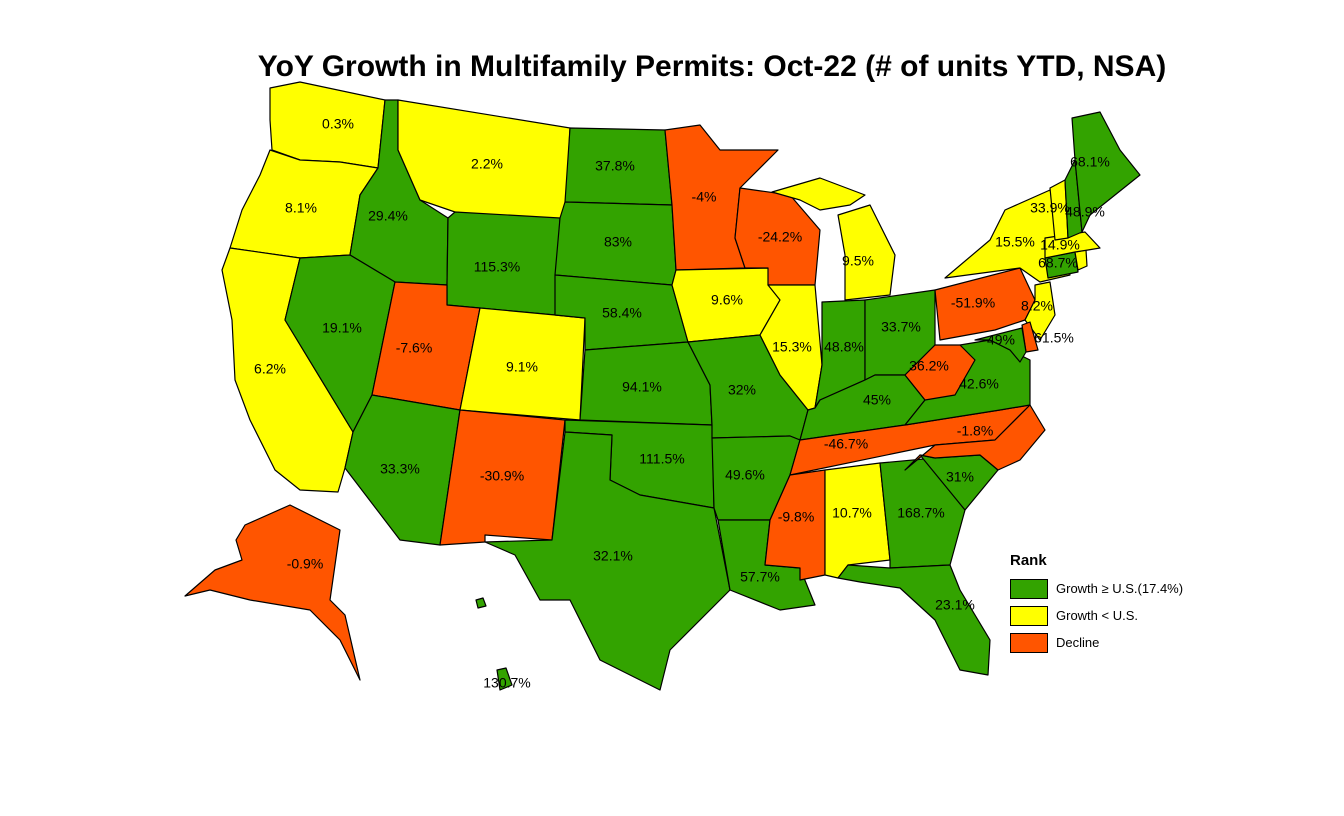 This screenshot has width=1344, height=816. I want to click on state-value-label-mi: 9.5%, so click(858, 261).